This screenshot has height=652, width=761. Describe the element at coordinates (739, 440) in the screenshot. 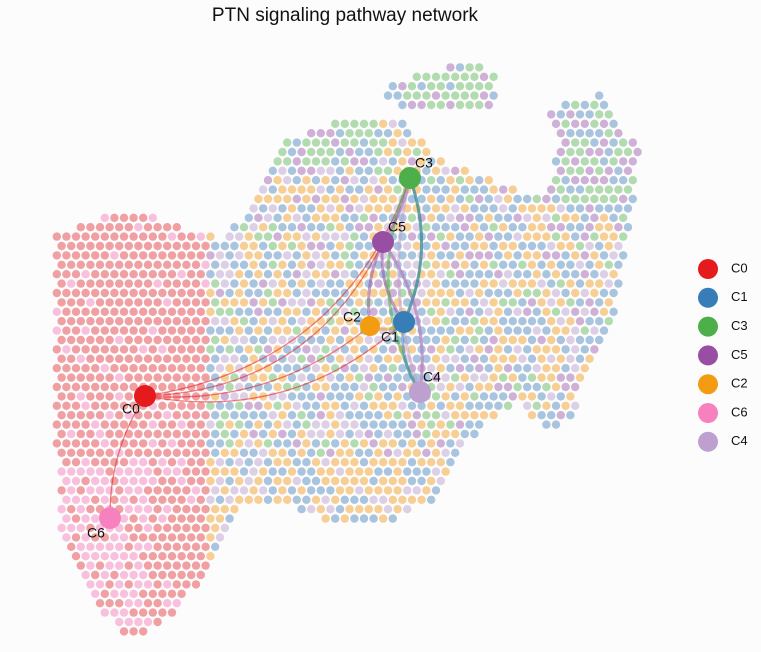

I see `legend-label: C4` at that location.